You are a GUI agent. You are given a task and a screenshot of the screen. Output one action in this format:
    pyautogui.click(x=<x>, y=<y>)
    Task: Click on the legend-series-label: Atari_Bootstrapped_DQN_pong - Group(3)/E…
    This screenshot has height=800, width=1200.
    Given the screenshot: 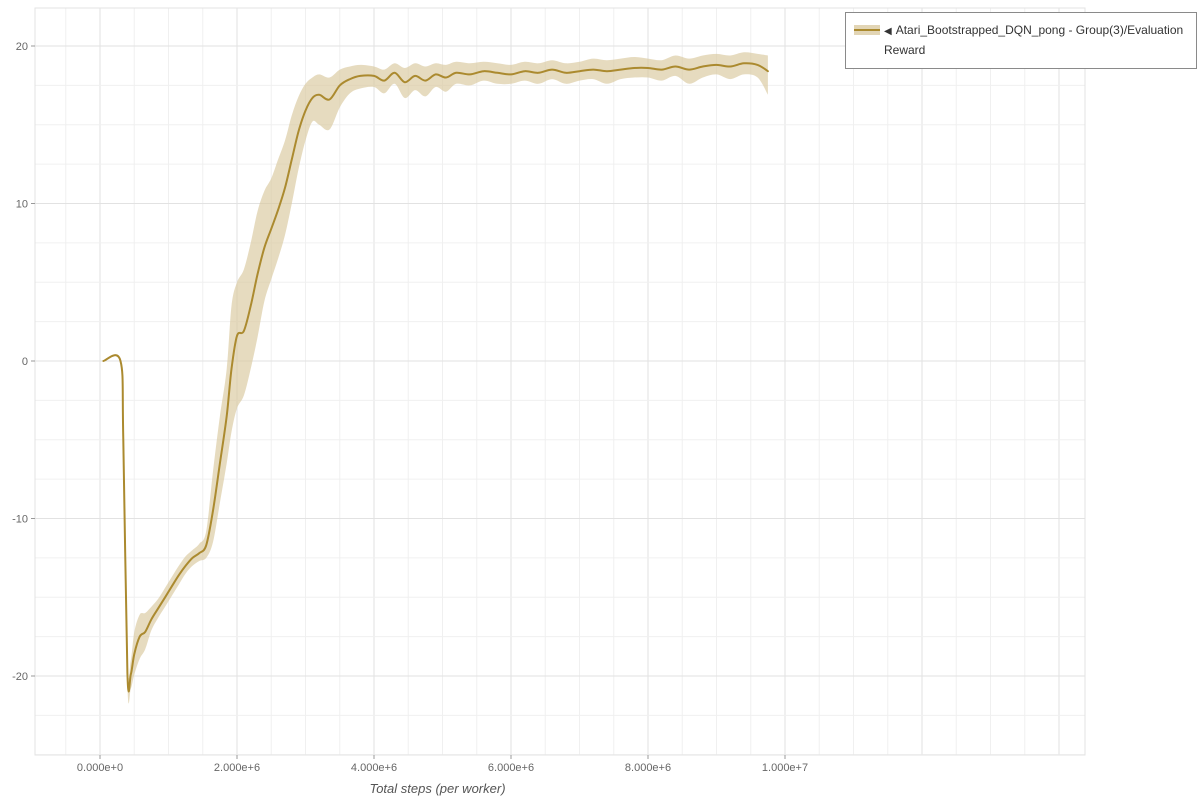 What is the action you would take?
    pyautogui.click(x=1034, y=40)
    